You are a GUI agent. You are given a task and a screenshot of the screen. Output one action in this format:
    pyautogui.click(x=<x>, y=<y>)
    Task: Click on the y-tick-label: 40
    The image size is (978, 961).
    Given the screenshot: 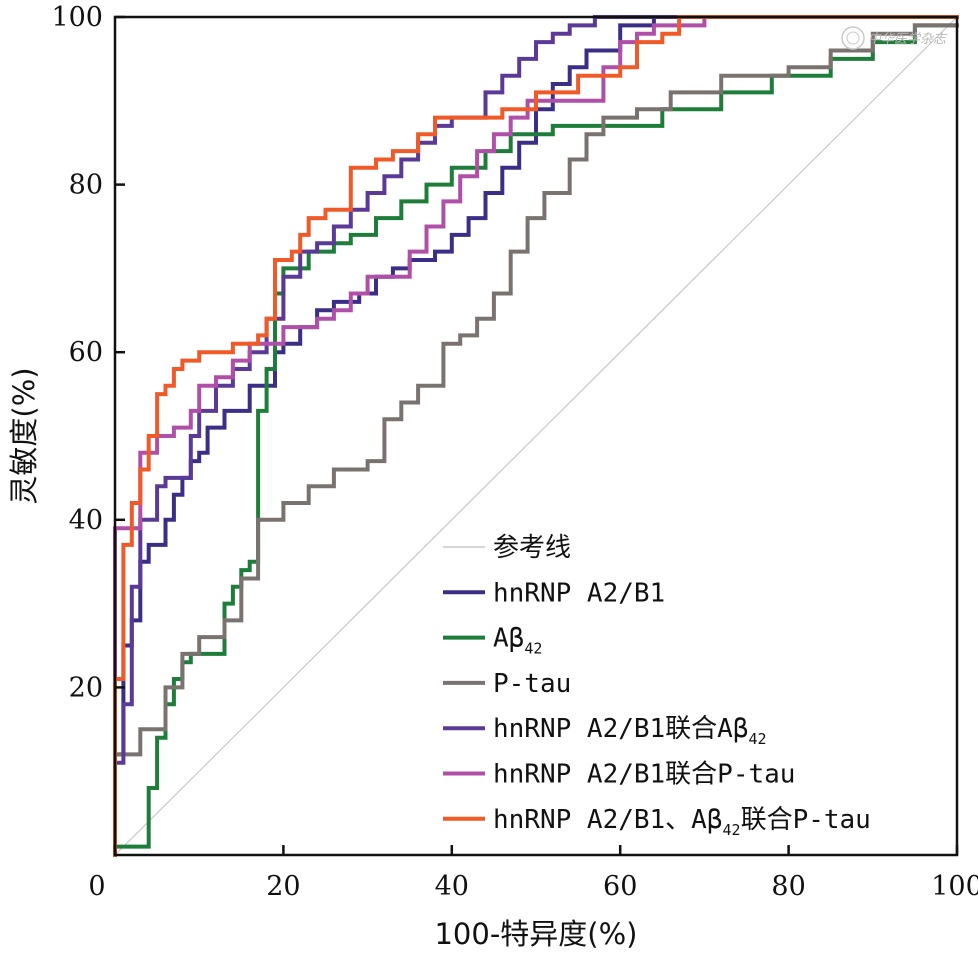 What is the action you would take?
    pyautogui.click(x=86, y=520)
    